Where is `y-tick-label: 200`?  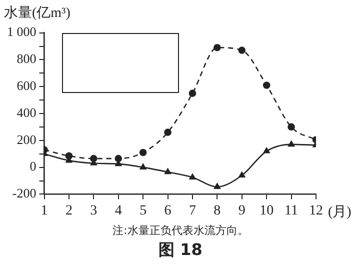
y-tick-label: 200 is located at coordinates (26, 139).